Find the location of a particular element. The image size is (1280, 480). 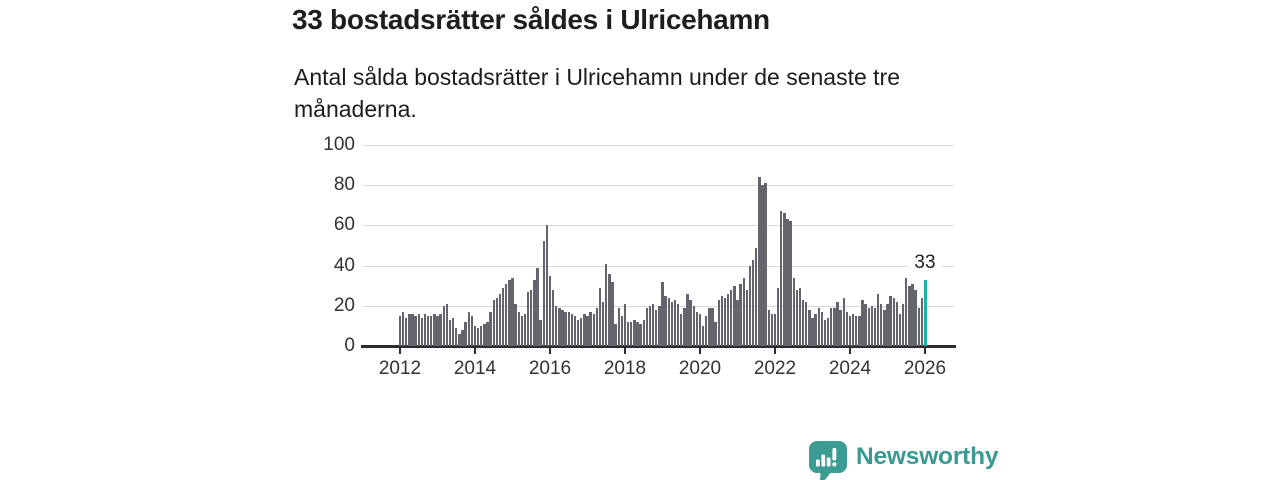

highlight-bar is located at coordinates (925, 312).